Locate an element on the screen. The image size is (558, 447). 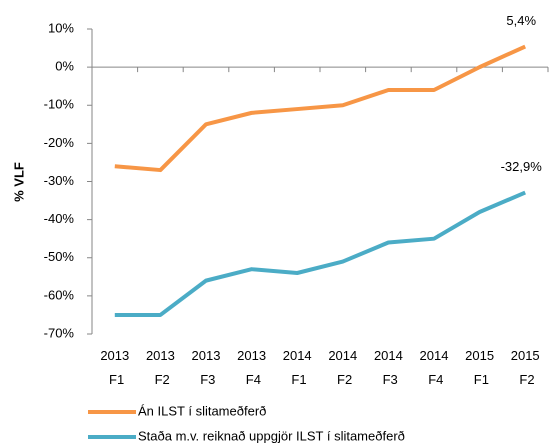
data-label: -32,9% is located at coordinates (522, 166).